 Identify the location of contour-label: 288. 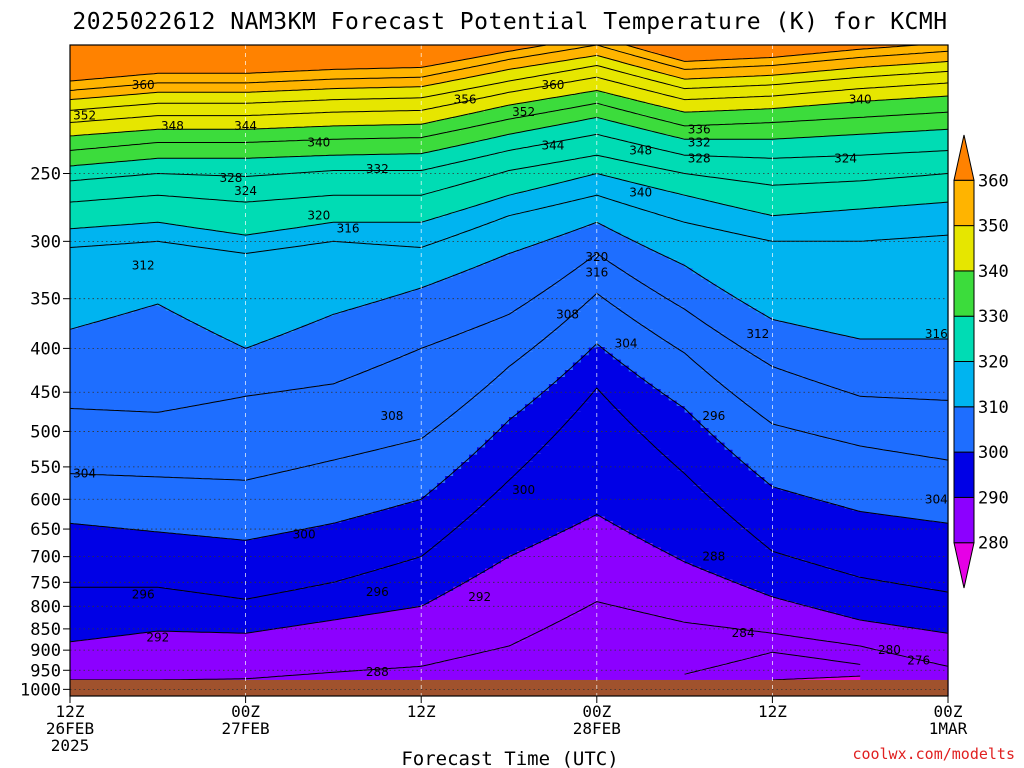
(713, 557).